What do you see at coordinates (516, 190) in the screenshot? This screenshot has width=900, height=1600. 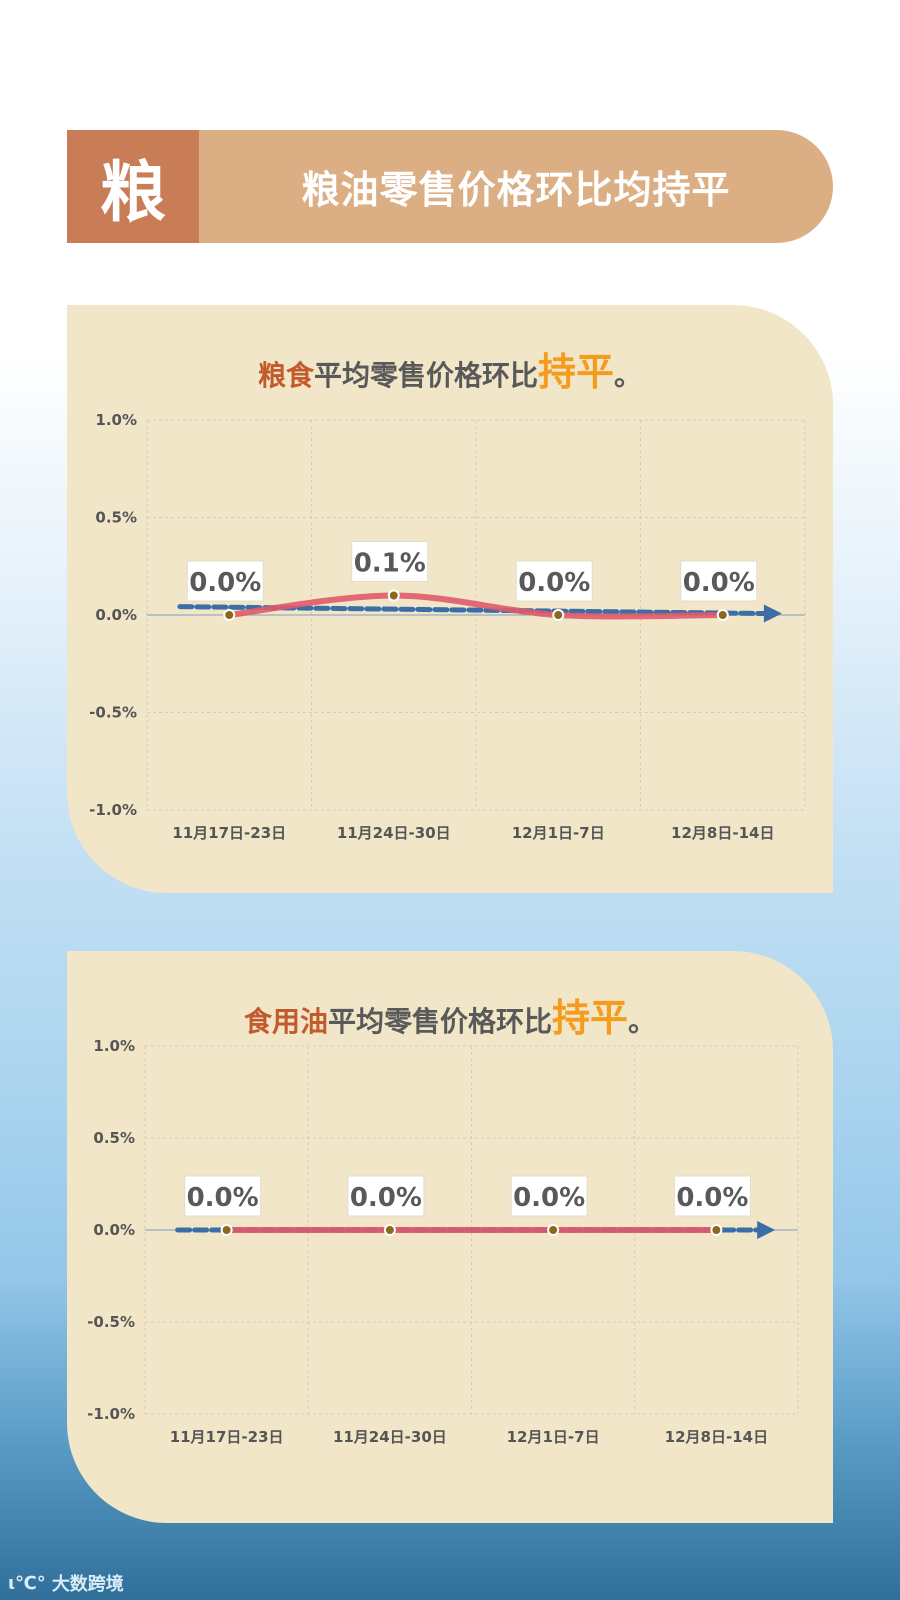 I see `page-title: 粮油零售价格环比均持平` at bounding box center [516, 190].